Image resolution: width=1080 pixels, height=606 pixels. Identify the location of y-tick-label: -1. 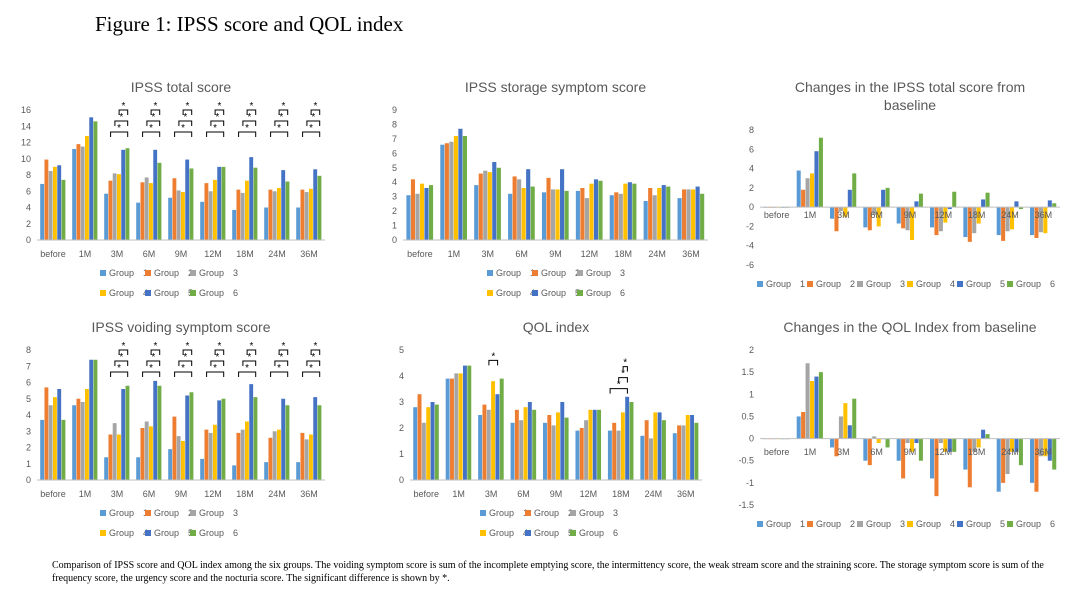
(750, 483).